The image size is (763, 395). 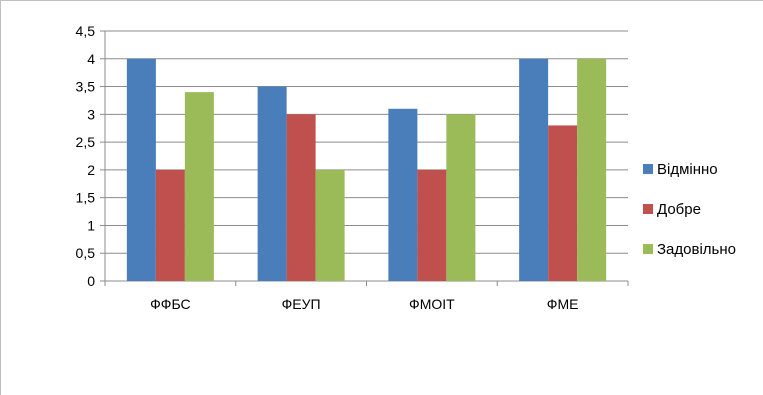 What do you see at coordinates (91, 225) in the screenshot?
I see `y-tick-label: 1` at bounding box center [91, 225].